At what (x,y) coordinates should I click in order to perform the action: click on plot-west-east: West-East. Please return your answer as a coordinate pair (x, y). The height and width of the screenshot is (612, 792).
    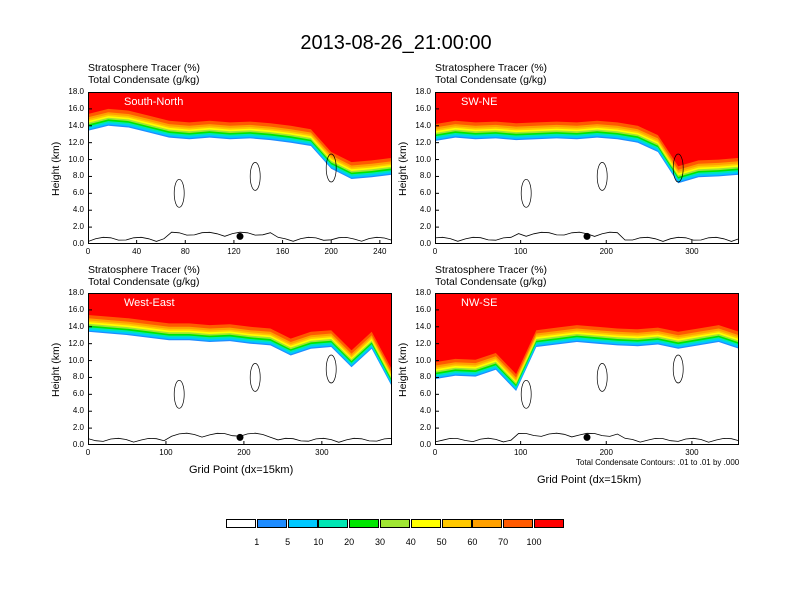
    Looking at the image, I should click on (240, 369).